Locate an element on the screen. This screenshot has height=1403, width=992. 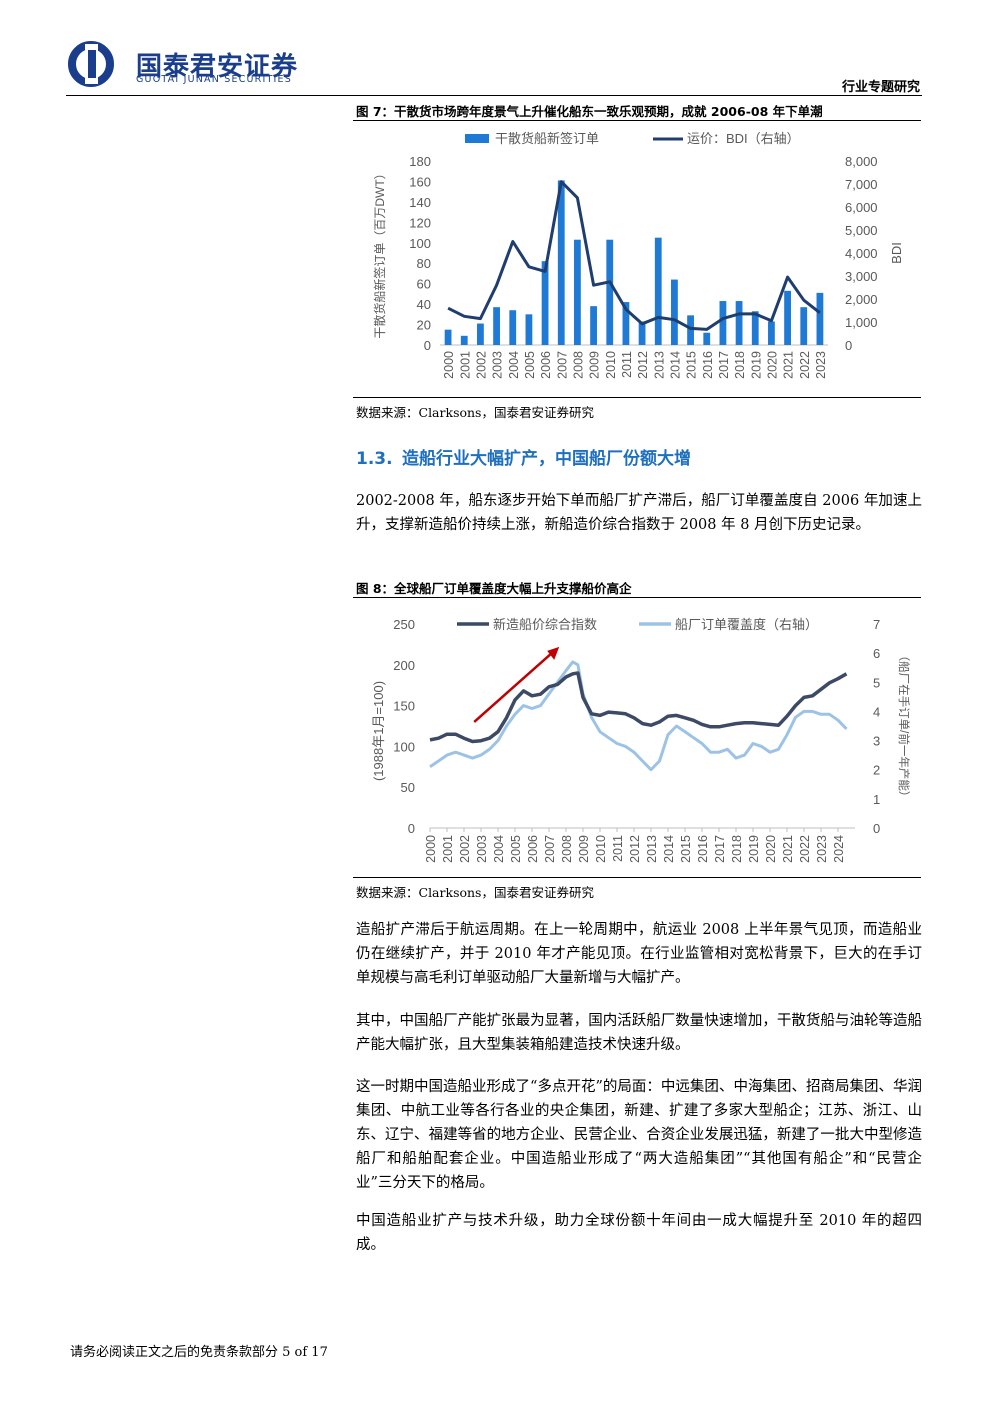
y-tick-label: 40 is located at coordinates (424, 304).